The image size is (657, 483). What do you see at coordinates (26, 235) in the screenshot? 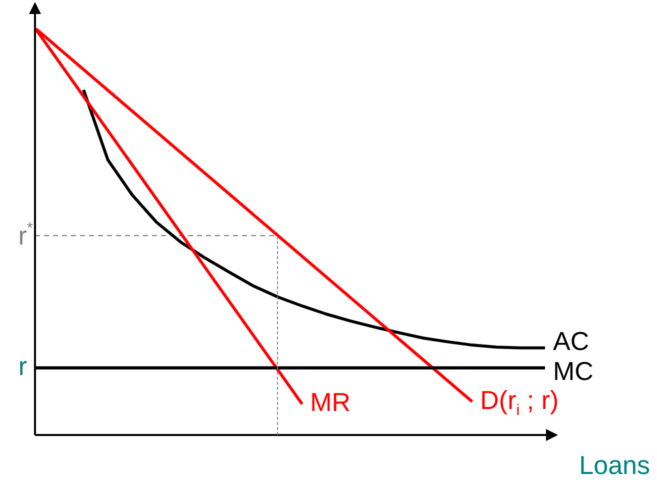
I see `series-label: r*` at bounding box center [26, 235].